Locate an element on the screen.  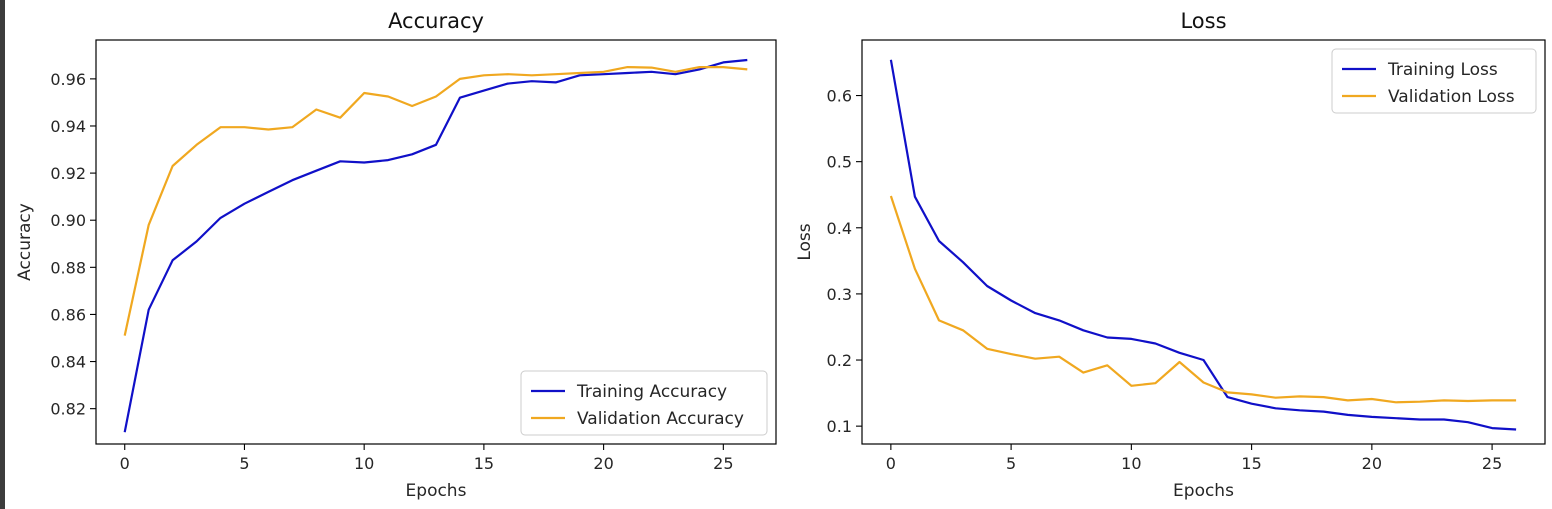
accuracy-legend-entry: Validation Accuracy is located at coordinates (660, 419).